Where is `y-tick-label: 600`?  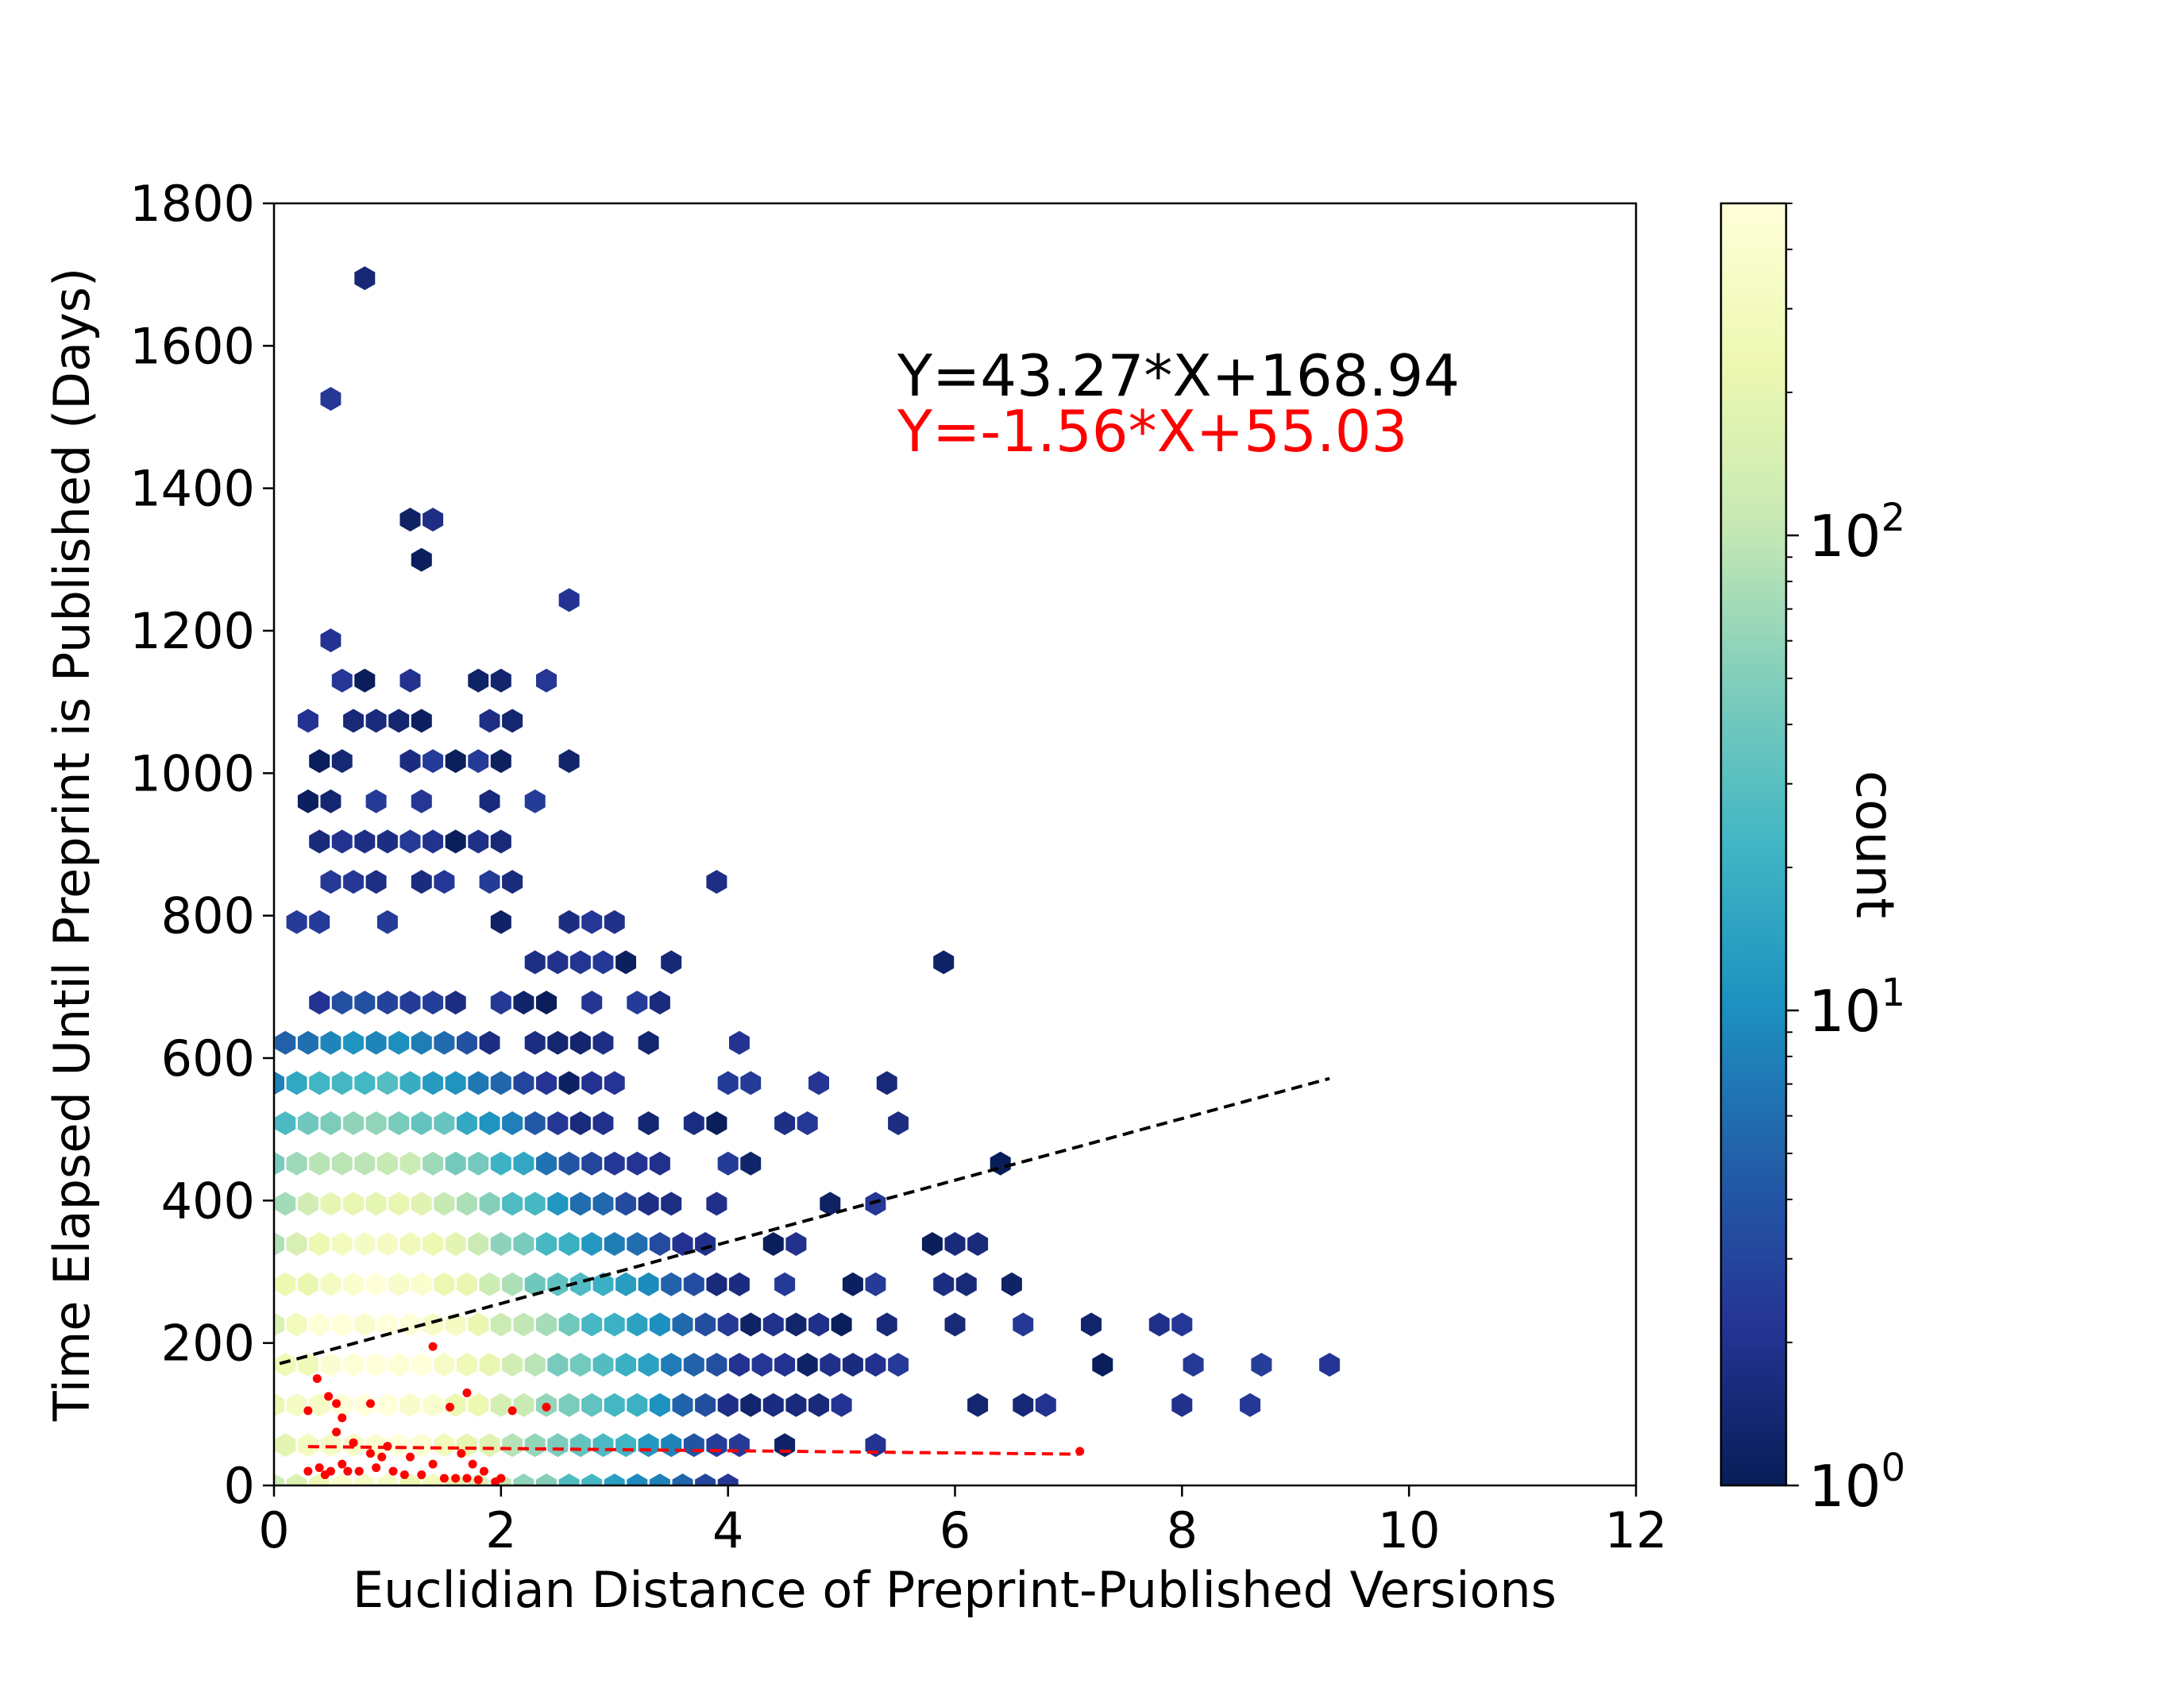
y-tick-label: 600 is located at coordinates (208, 1058).